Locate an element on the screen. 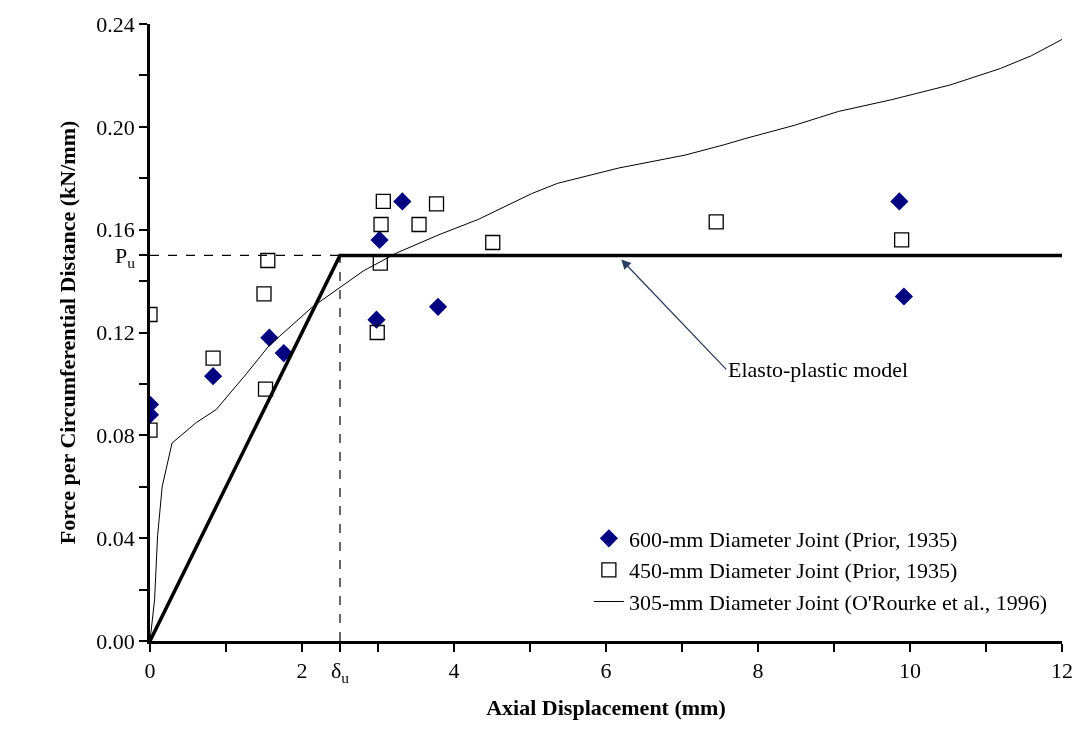 The height and width of the screenshot is (751, 1085). x-tick-label: 0 is located at coordinates (150, 671).